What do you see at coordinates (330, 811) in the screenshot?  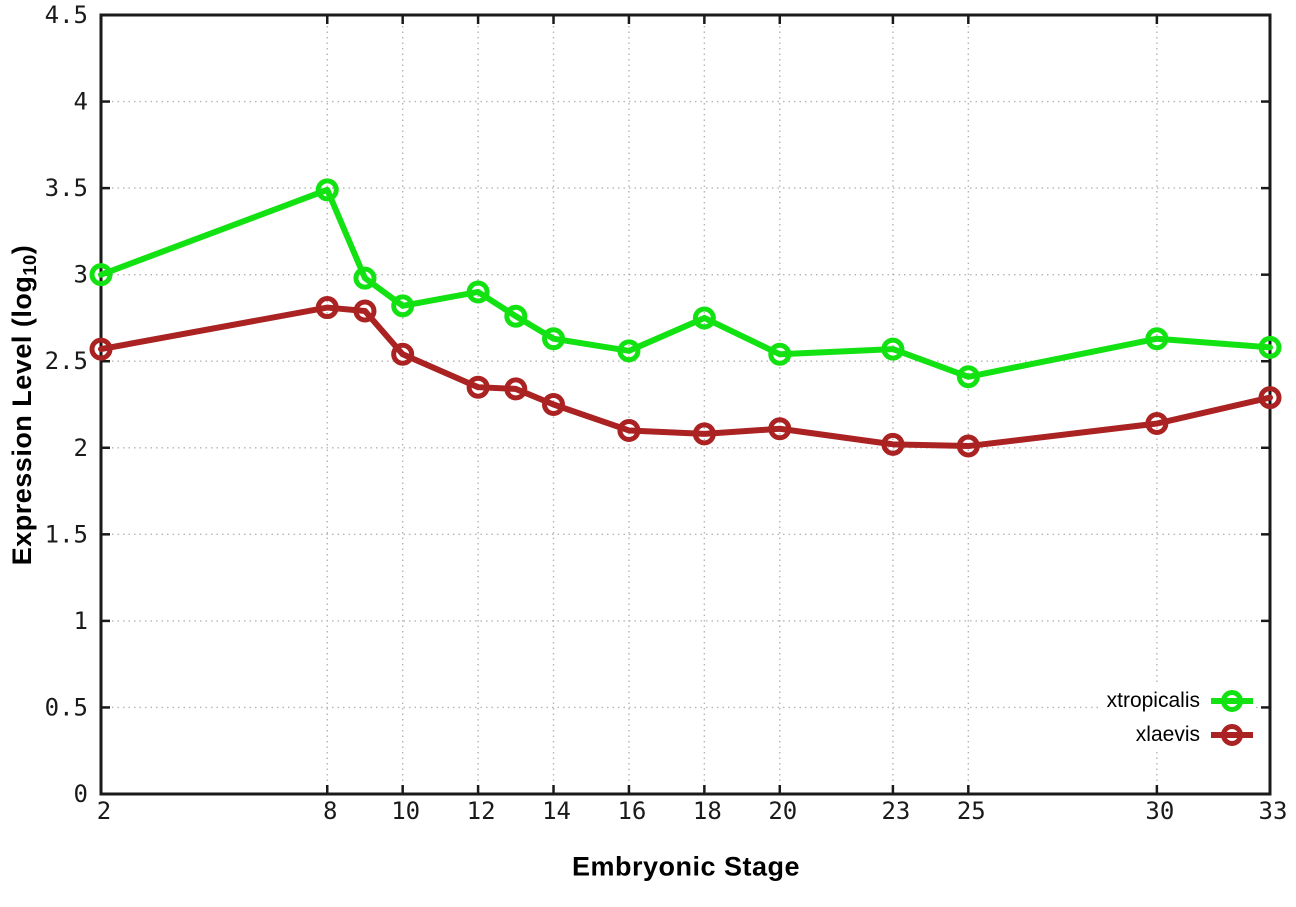 I see `x-tick-label: 8` at bounding box center [330, 811].